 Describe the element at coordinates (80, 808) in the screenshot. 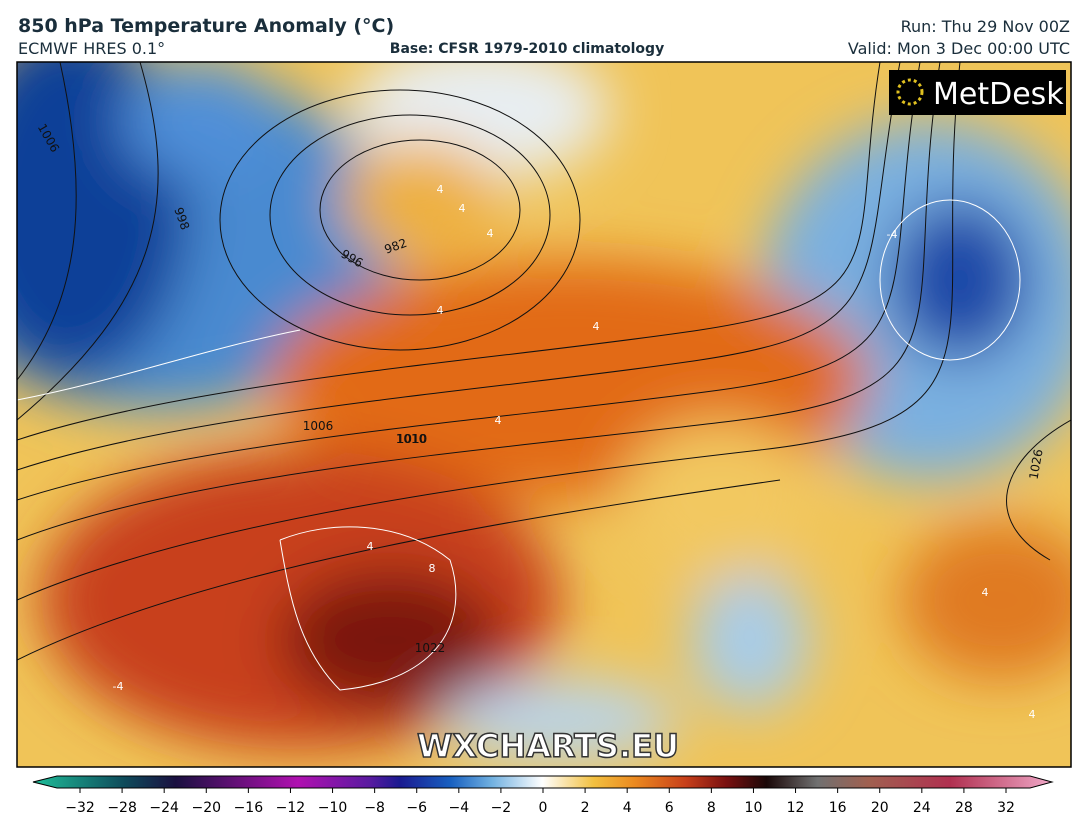

I see `colorbar-label: −32` at that location.